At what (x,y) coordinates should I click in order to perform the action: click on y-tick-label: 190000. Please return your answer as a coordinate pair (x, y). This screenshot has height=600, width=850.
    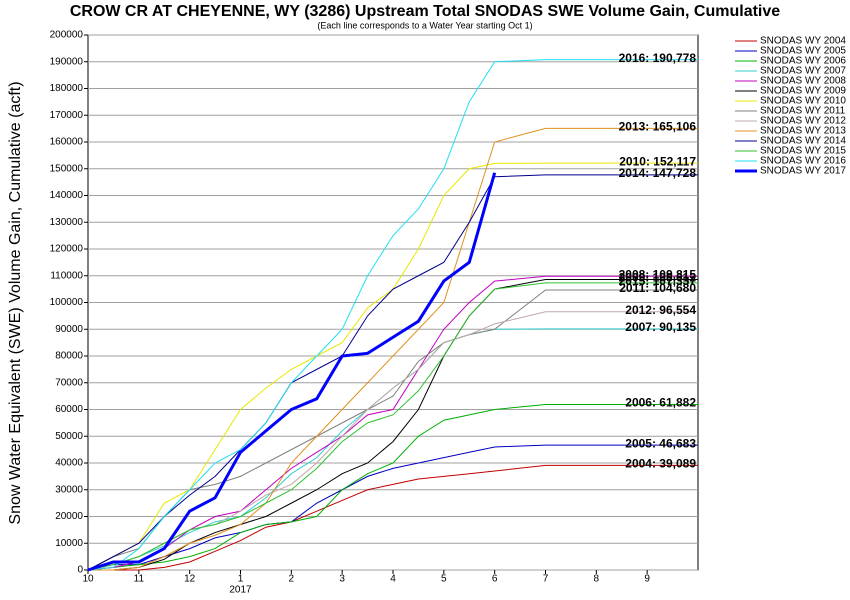
    Looking at the image, I should click on (67, 61).